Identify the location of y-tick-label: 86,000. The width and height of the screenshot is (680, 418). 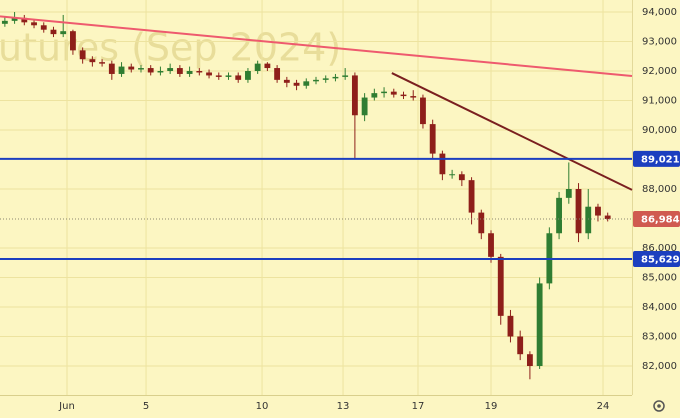
(659, 248).